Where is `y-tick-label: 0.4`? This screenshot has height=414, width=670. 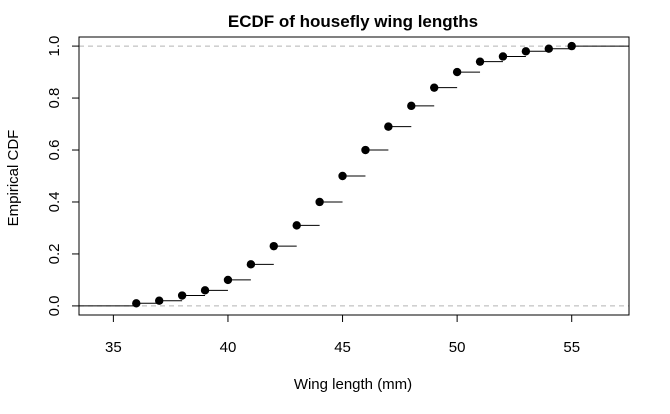 y-tick-label: 0.4 is located at coordinates (54, 202).